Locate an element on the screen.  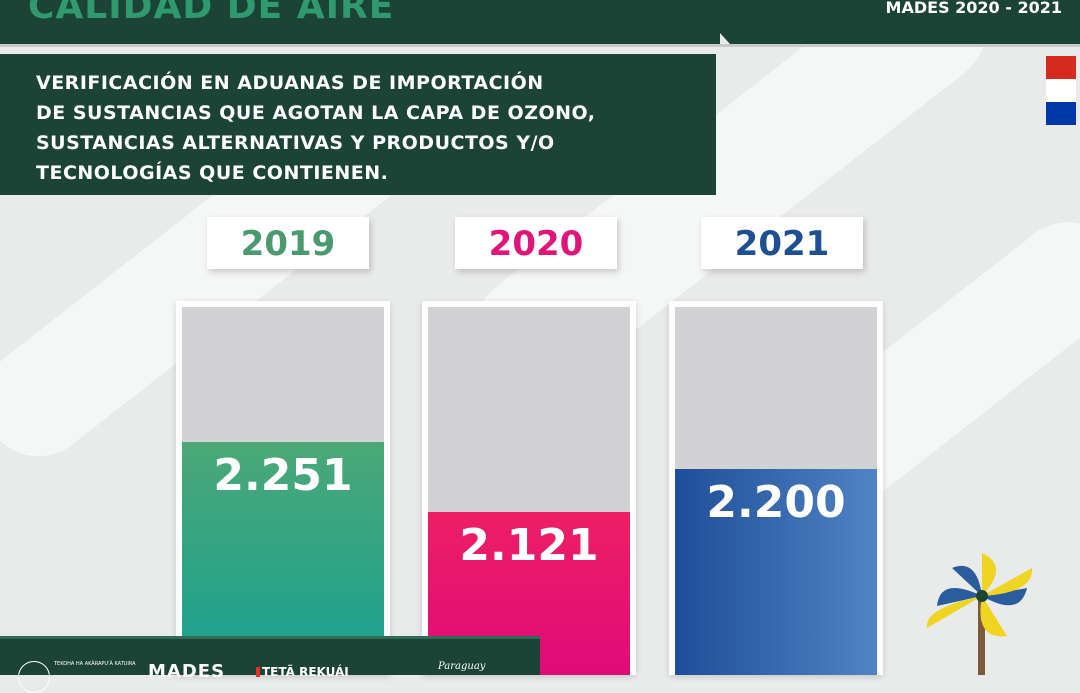
flag-stripe-white is located at coordinates (1061, 90).